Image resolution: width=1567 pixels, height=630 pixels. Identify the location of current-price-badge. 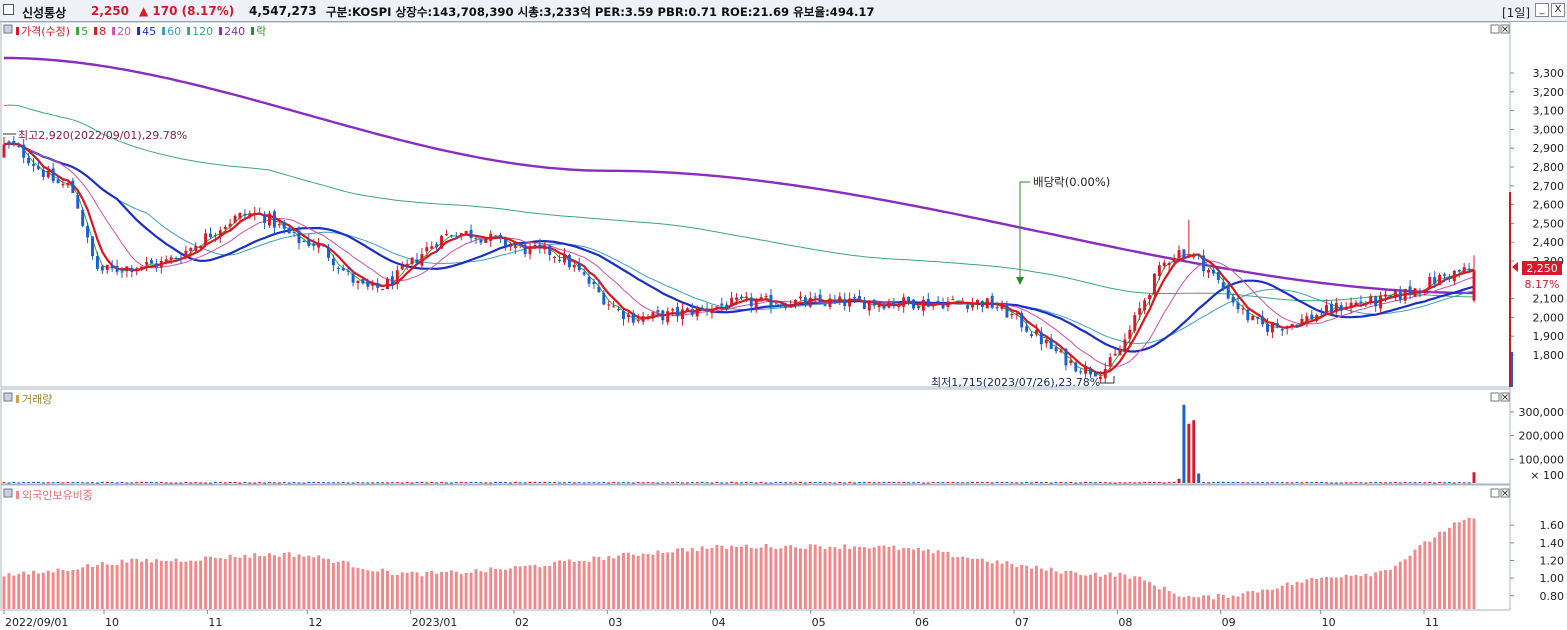
(1542, 268).